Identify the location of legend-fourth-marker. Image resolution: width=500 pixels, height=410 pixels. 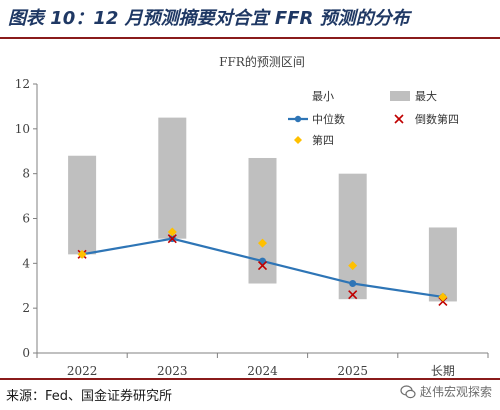
(298, 140).